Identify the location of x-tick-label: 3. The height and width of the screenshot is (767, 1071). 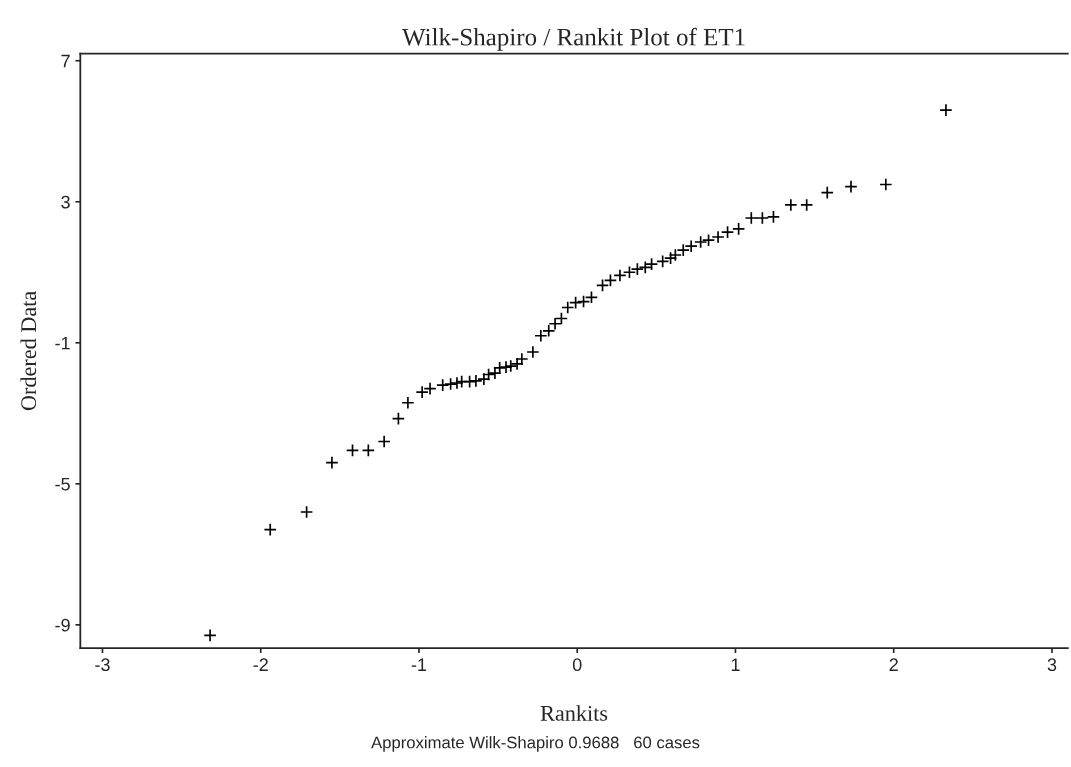
(1052, 665).